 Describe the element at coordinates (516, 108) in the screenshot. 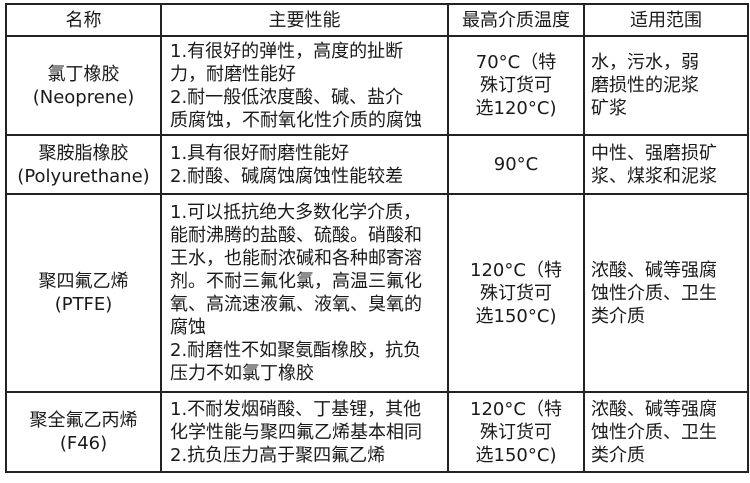

I see `cell-line: 选120°C)` at that location.